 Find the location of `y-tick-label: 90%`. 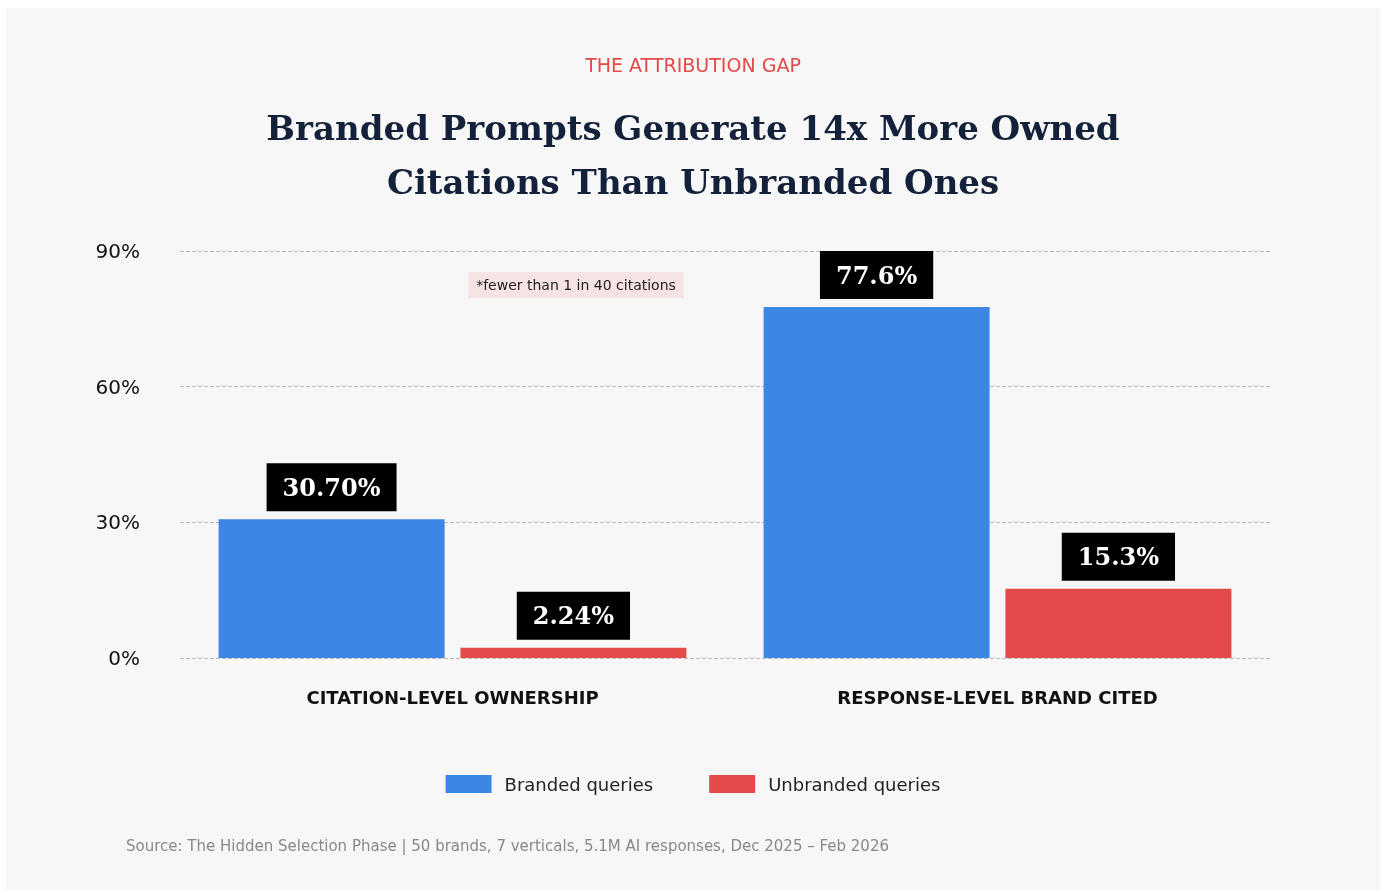

y-tick-label: 90% is located at coordinates (117, 251).